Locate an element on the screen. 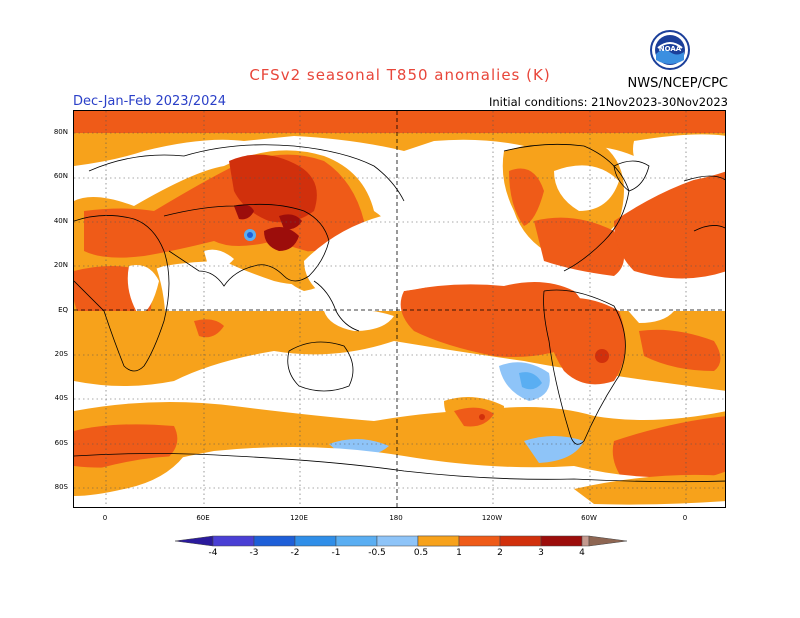  lat-label: EQ is located at coordinates (63, 310).